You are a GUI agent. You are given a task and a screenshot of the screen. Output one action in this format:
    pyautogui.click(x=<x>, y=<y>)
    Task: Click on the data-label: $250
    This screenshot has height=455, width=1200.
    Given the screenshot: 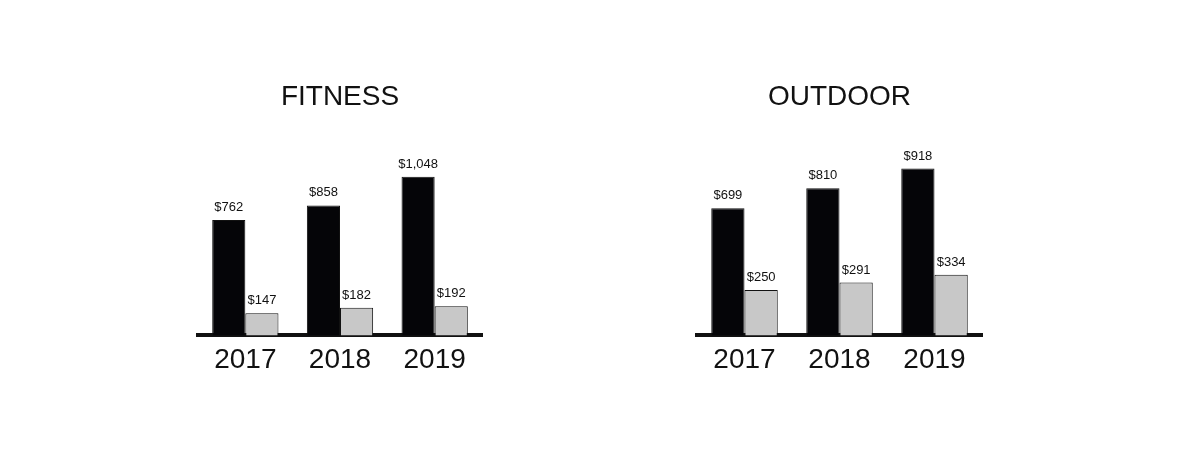 What is the action you would take?
    pyautogui.click(x=761, y=277)
    